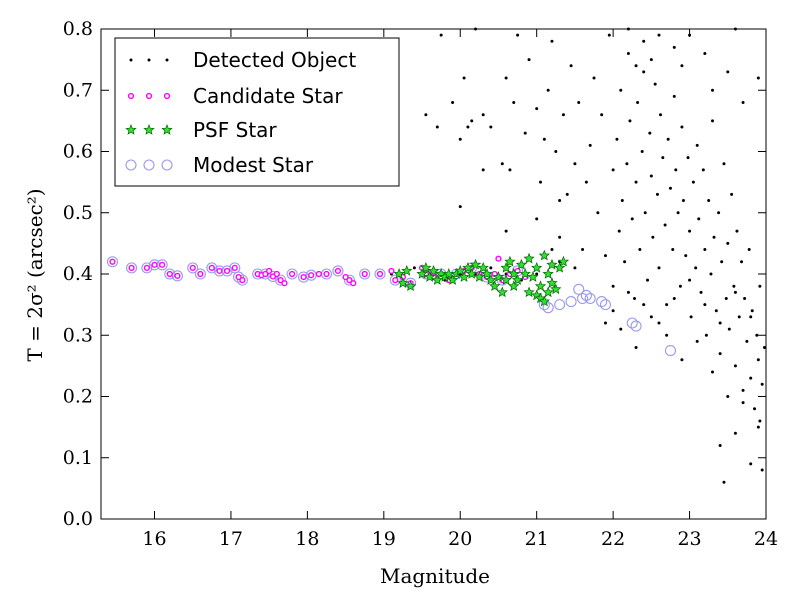  What do you see at coordinates (481, 278) in the screenshot?
I see `series-psf-star` at bounding box center [481, 278].